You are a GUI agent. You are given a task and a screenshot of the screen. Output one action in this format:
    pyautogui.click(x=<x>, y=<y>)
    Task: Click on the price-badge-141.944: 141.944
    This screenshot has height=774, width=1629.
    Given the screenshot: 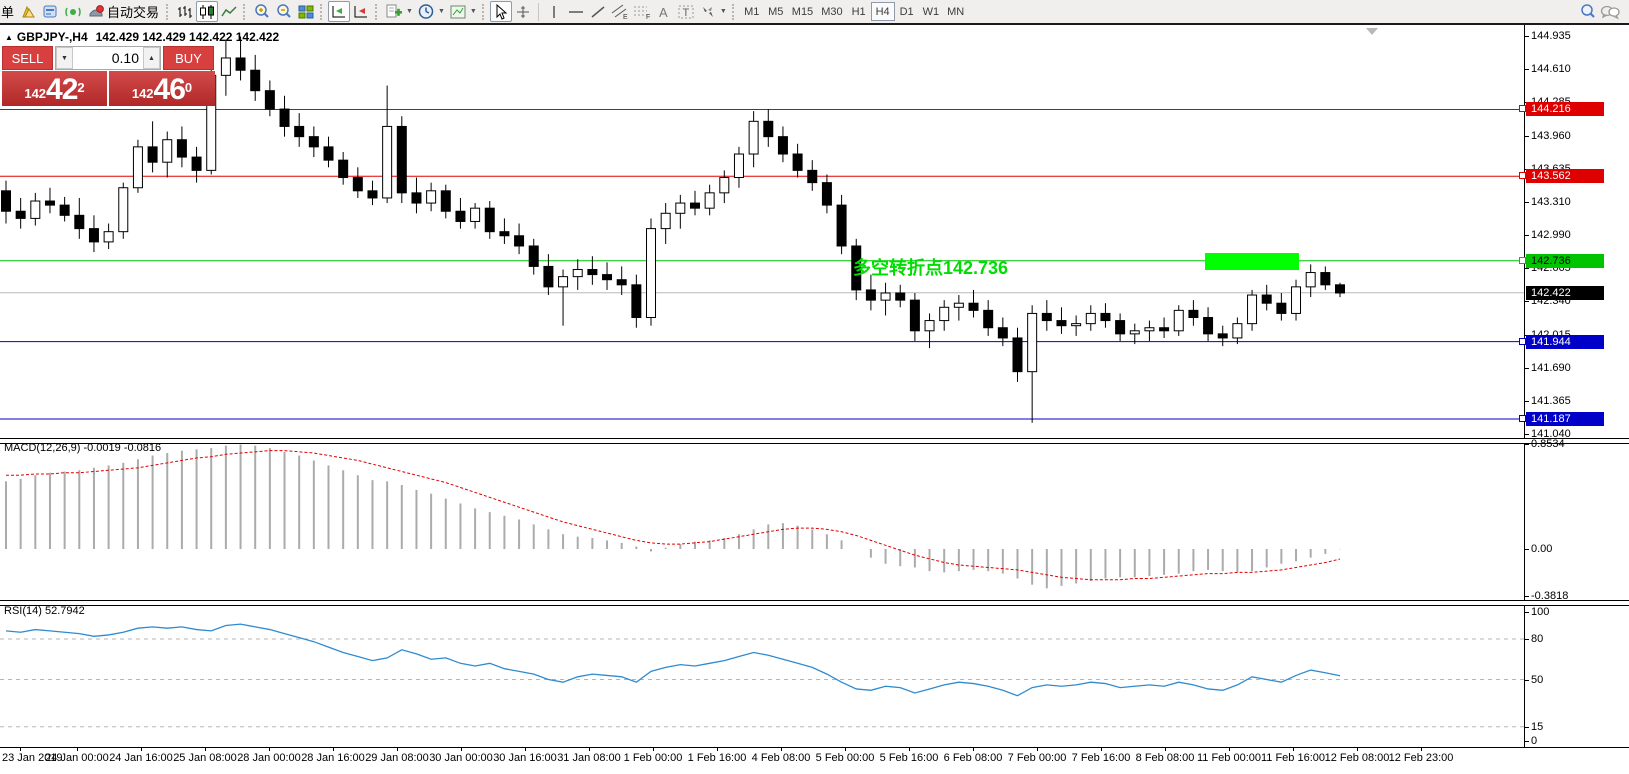 What is the action you would take?
    pyautogui.click(x=1565, y=341)
    